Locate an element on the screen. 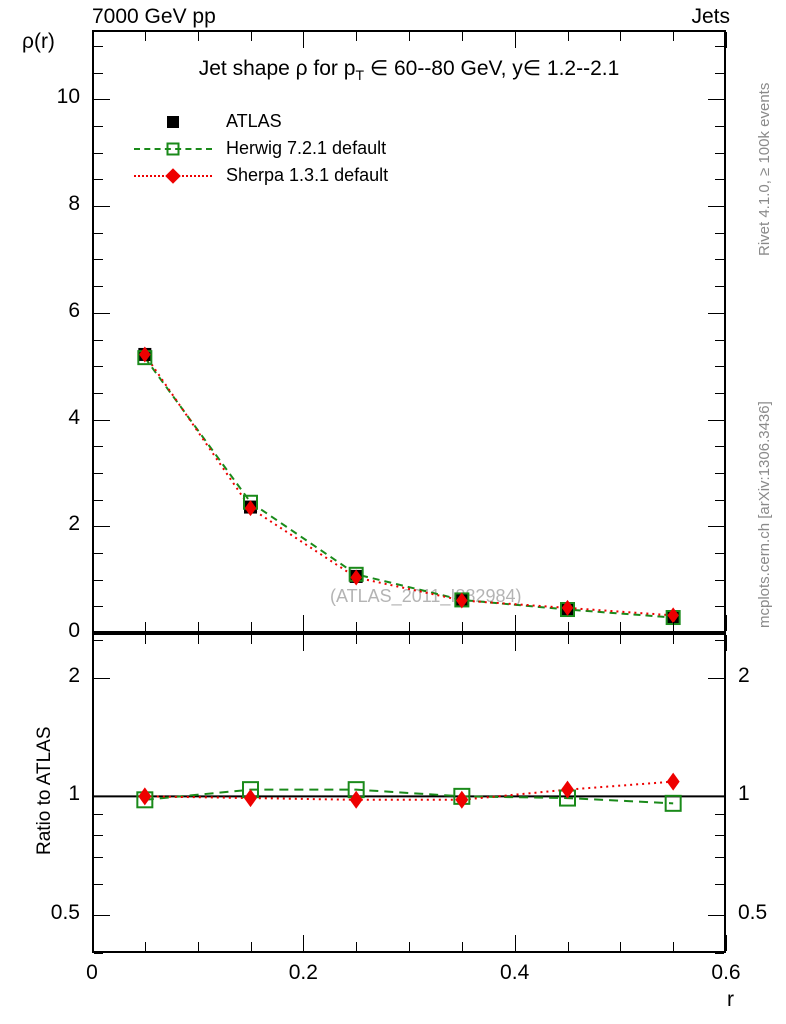  axis-tick-label: 0.4 is located at coordinates (515, 972).